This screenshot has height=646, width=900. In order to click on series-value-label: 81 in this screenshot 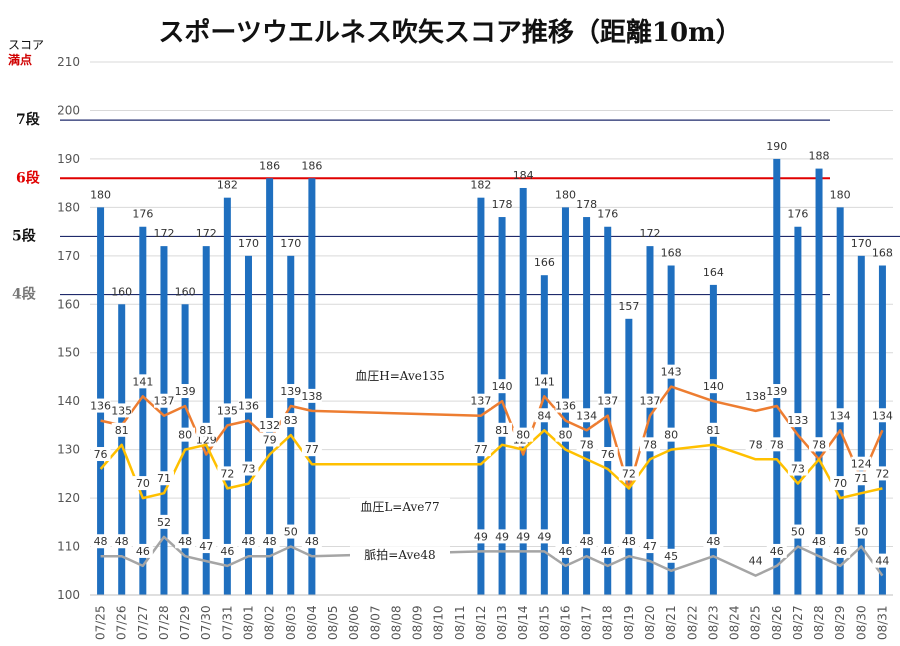, I will do `click(206, 430)`.